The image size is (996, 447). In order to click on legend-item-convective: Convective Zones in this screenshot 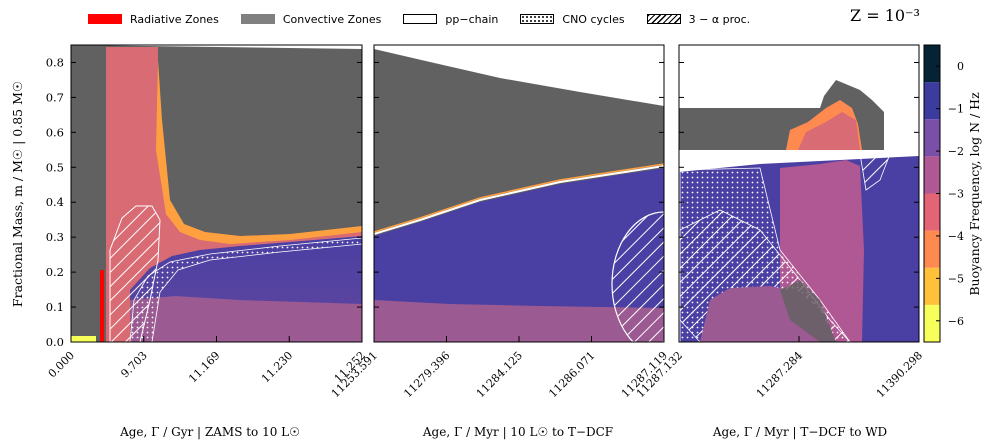, I will do `click(311, 19)`.